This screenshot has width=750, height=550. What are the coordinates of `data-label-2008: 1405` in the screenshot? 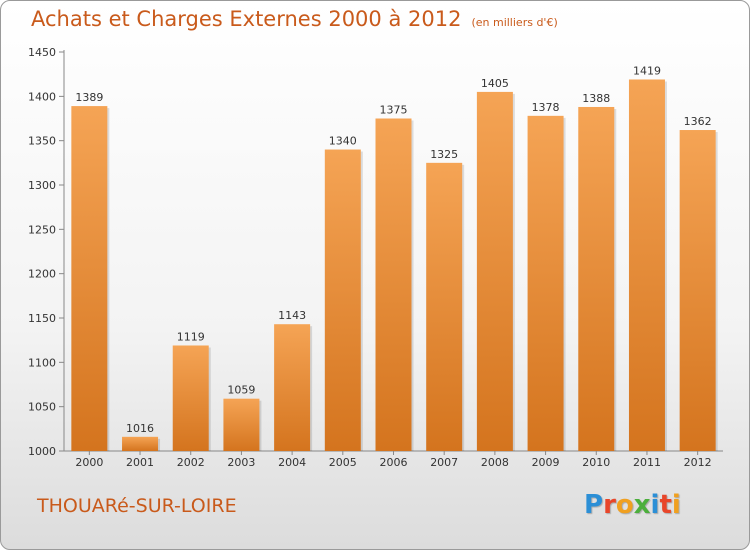 It's located at (495, 83).